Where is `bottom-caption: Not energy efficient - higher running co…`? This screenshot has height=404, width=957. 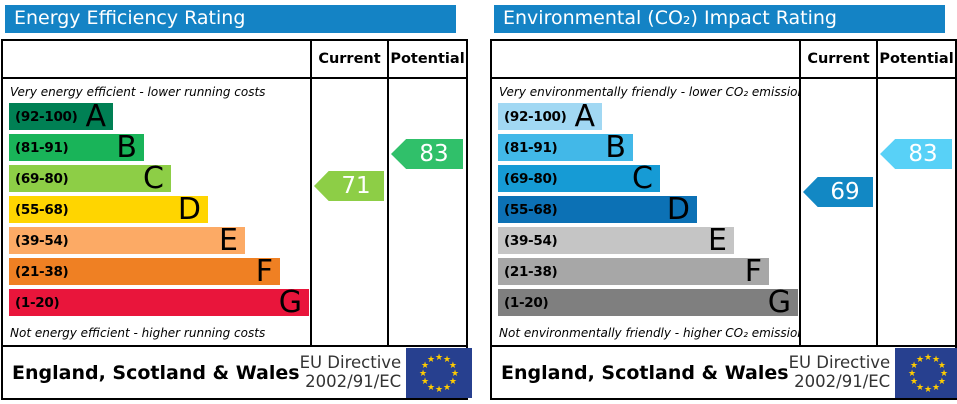 bottom-caption: Not energy efficient - higher running co… is located at coordinates (138, 333).